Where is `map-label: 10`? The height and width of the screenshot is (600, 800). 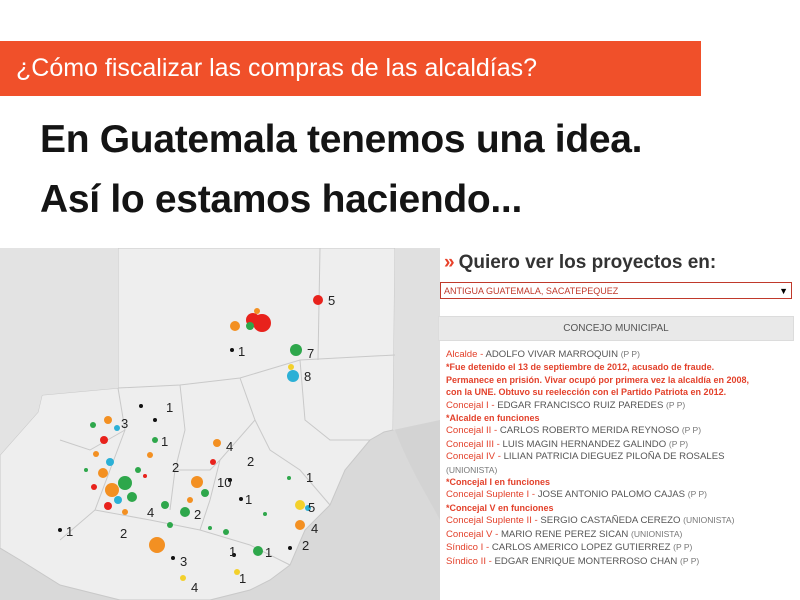 map-label: 10 is located at coordinates (224, 482).